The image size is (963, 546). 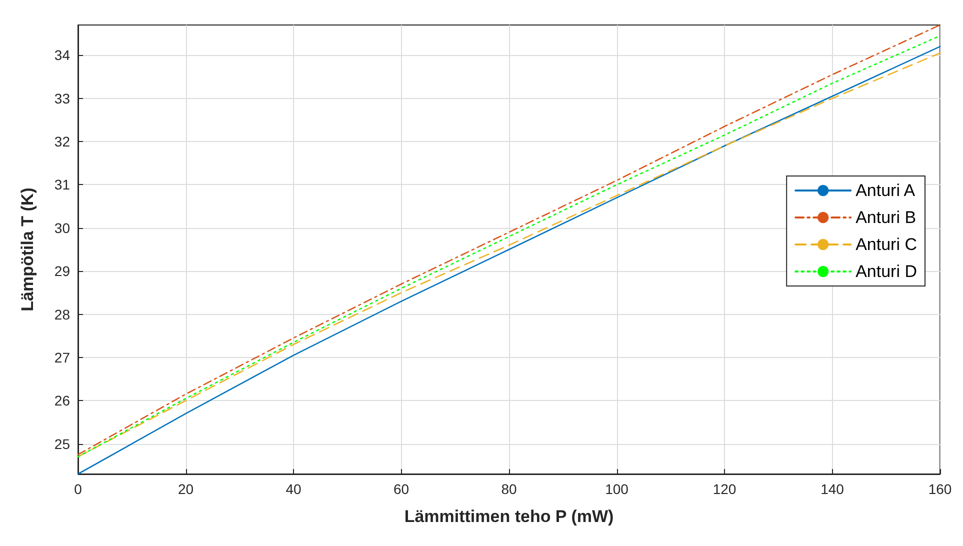 What do you see at coordinates (62, 444) in the screenshot?
I see `y-tick-label: 25` at bounding box center [62, 444].